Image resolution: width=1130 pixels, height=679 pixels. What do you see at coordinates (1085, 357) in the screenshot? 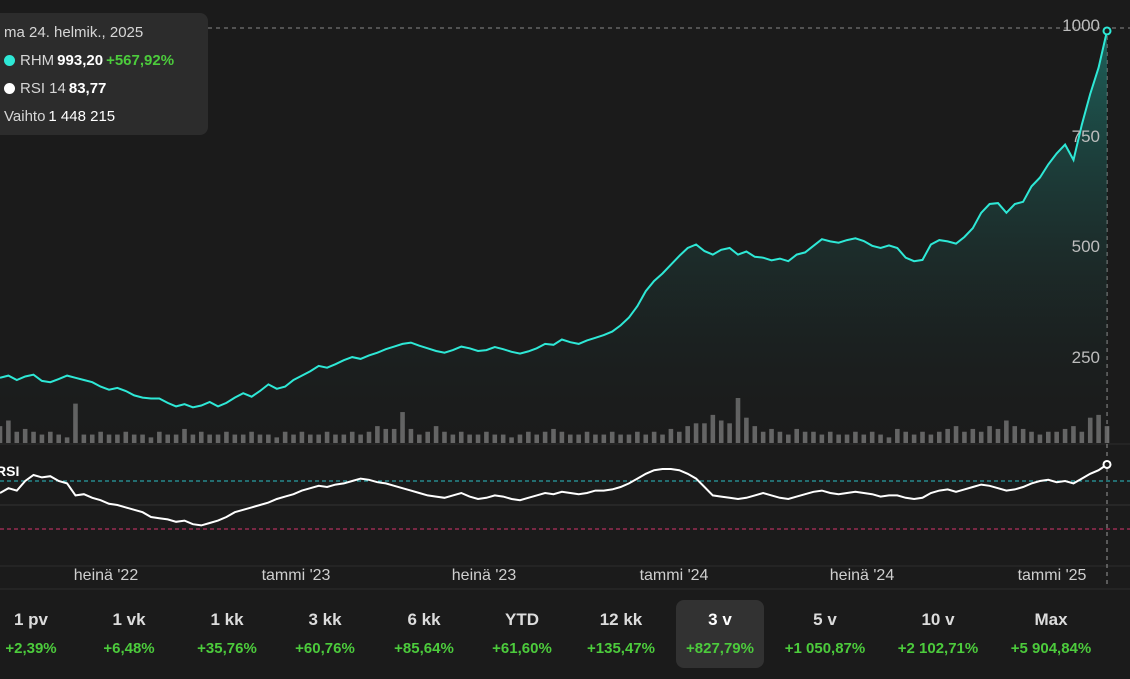
I see `y-tick-label: 250` at bounding box center [1085, 357].